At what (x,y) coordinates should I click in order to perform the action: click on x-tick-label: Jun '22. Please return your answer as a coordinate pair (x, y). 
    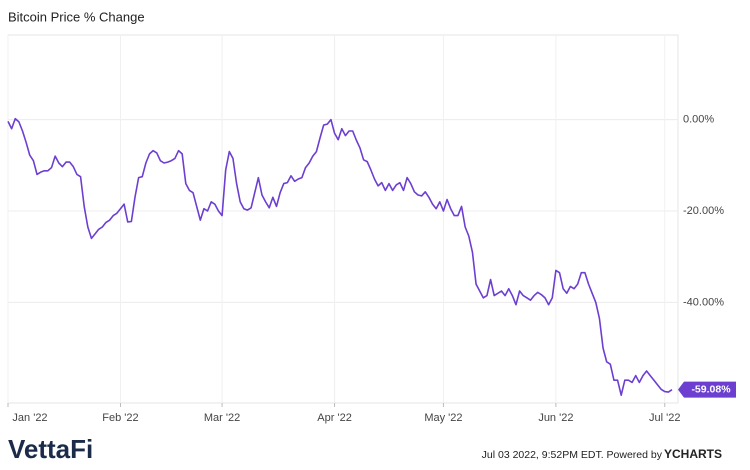
    Looking at the image, I should click on (555, 418).